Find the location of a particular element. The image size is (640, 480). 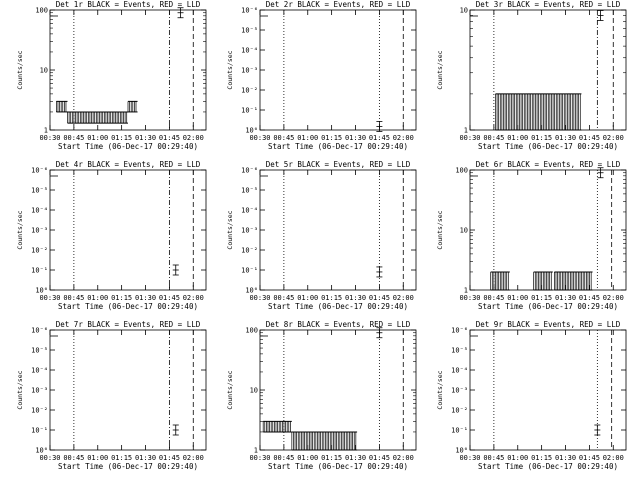

panel-title: Det 1r BLACK = Events, RED = LLD is located at coordinates (128, 4).